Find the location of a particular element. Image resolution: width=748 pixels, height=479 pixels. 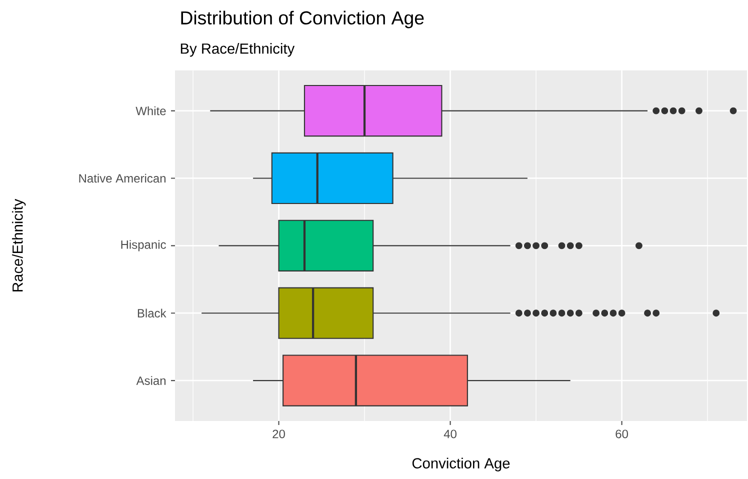

y-tick-label: White is located at coordinates (151, 111).